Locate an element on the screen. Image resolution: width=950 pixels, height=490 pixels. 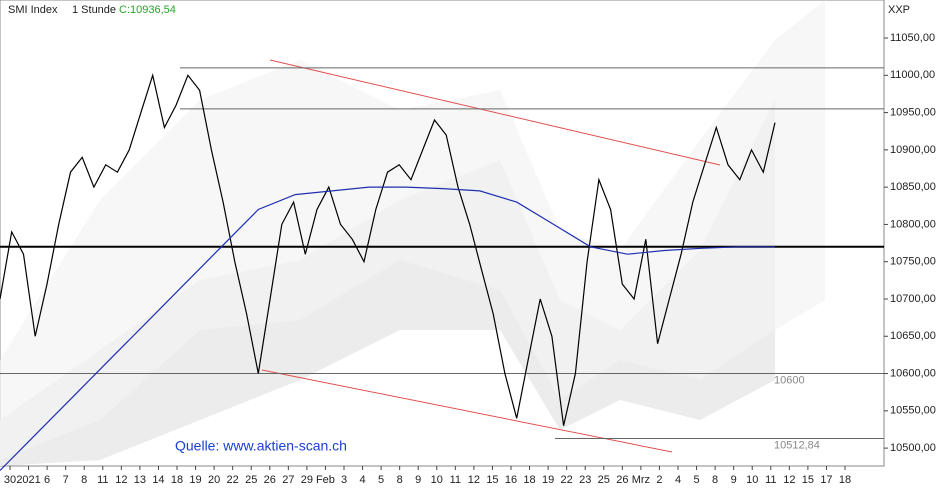
x-tick-label: 14 is located at coordinates (158, 480).